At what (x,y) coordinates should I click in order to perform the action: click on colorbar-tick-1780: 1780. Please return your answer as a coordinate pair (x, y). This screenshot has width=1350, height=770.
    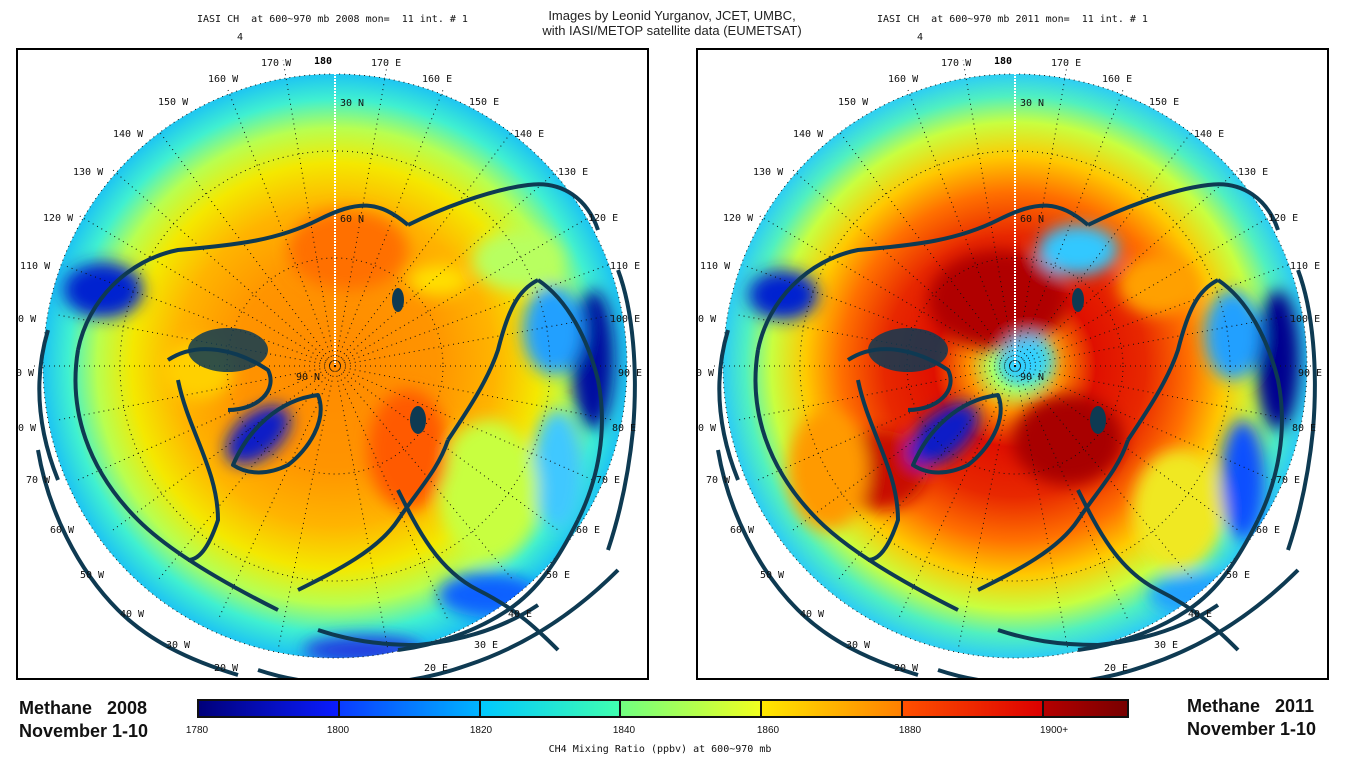
    Looking at the image, I should click on (197, 730).